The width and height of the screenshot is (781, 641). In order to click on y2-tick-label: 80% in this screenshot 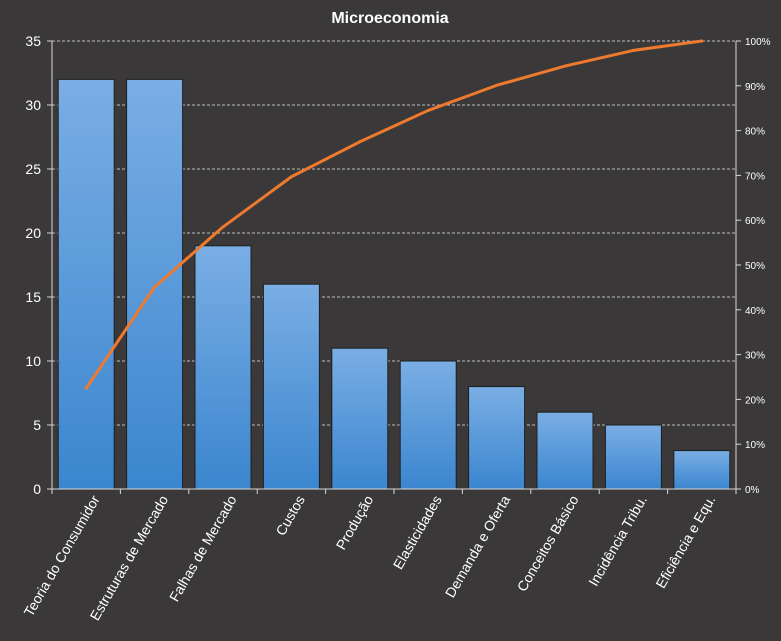, I will do `click(755, 132)`.